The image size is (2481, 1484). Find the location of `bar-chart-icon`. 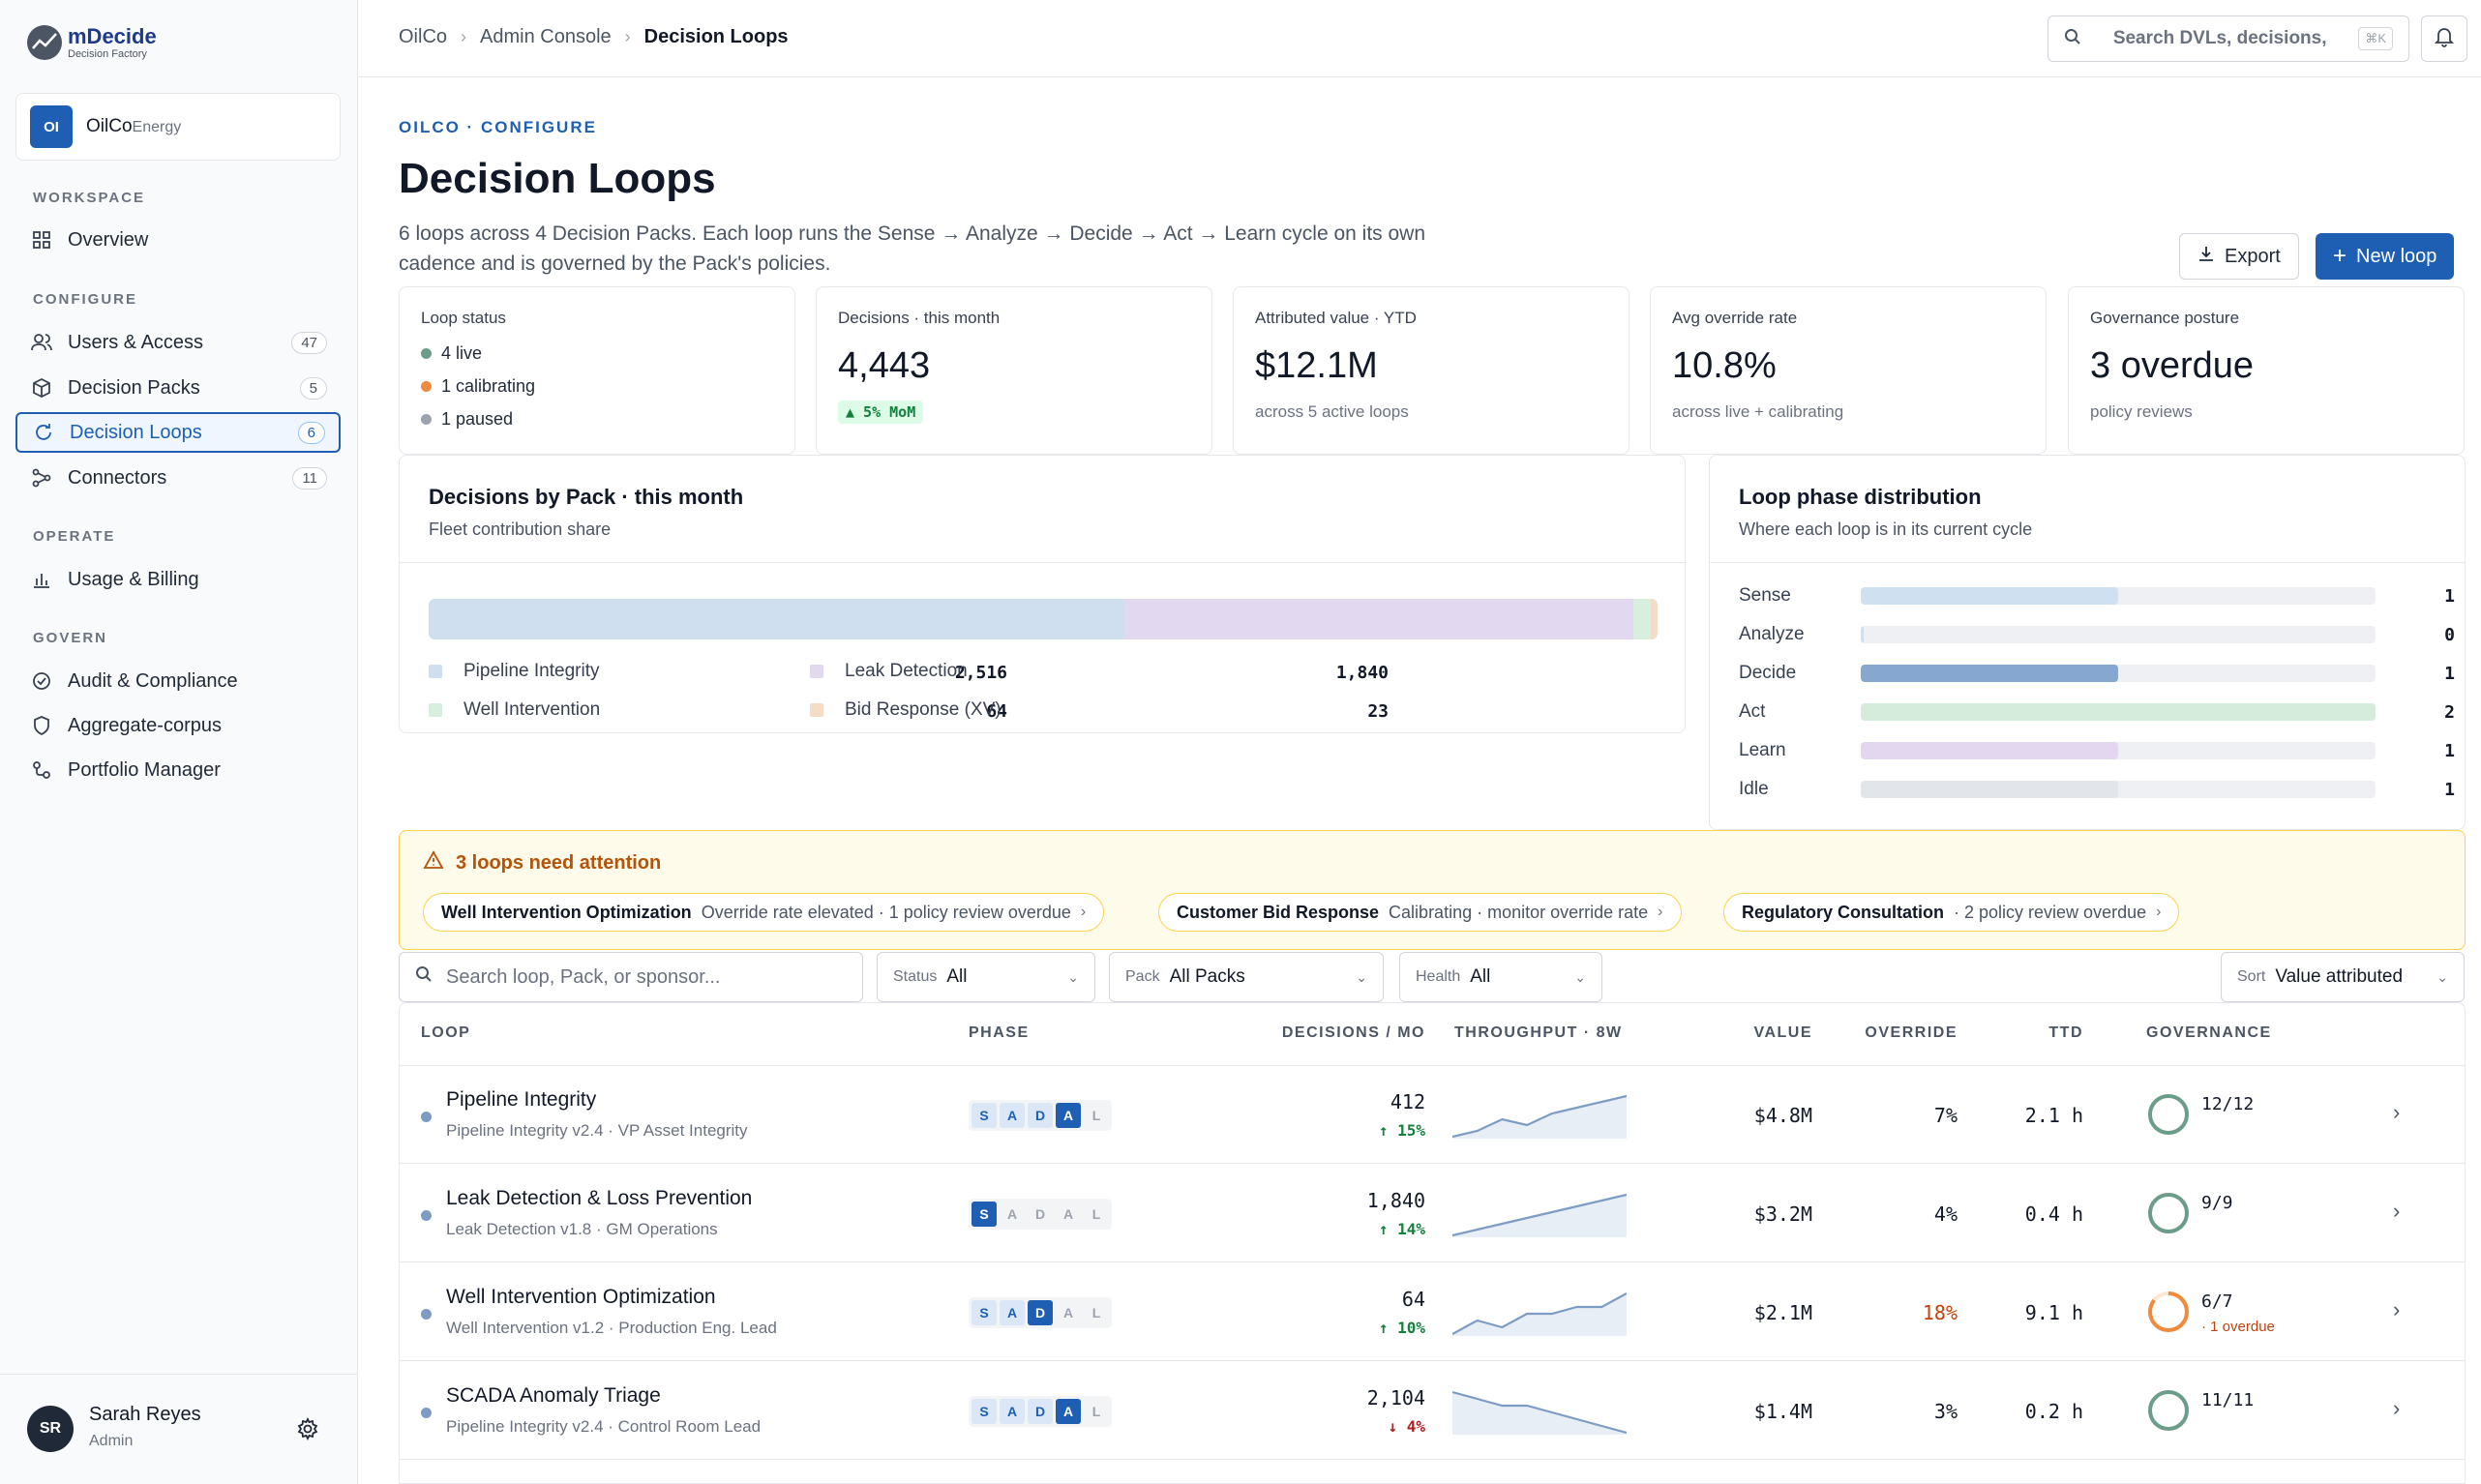

bar-chart-icon is located at coordinates (41, 579).